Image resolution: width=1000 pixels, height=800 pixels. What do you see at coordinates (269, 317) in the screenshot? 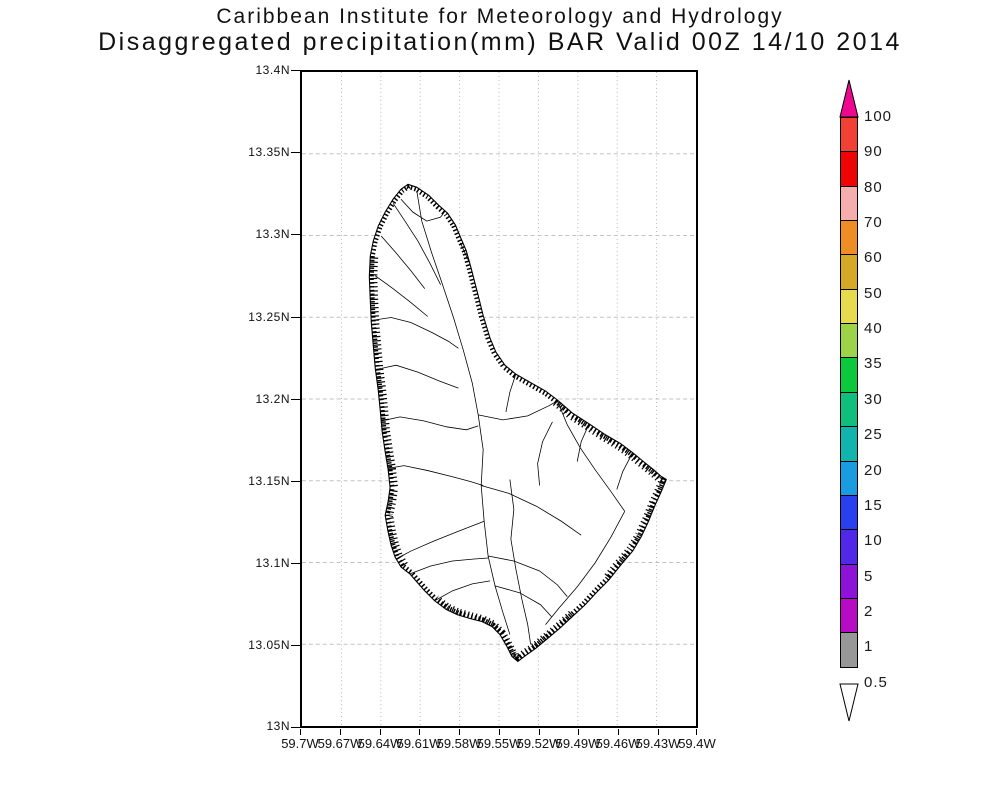
I see `y-axis-label: 13.25N` at bounding box center [269, 317].